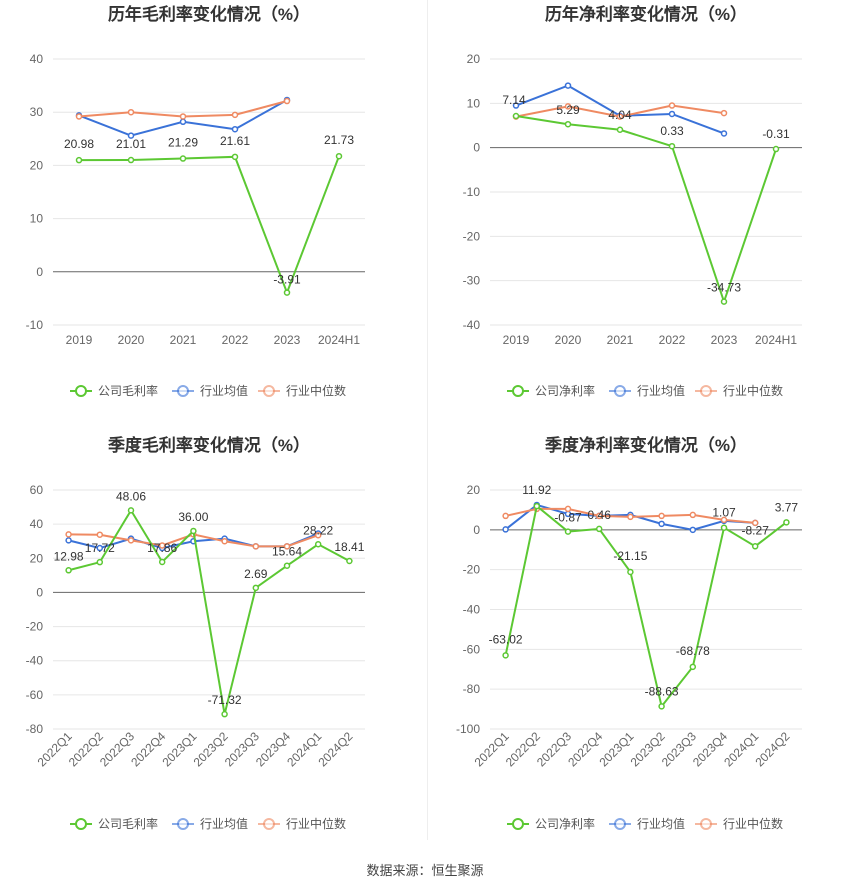 This screenshot has height=891, width=850. Describe the element at coordinates (37, 59) in the screenshot. I see `y-tick-label: 40` at that location.